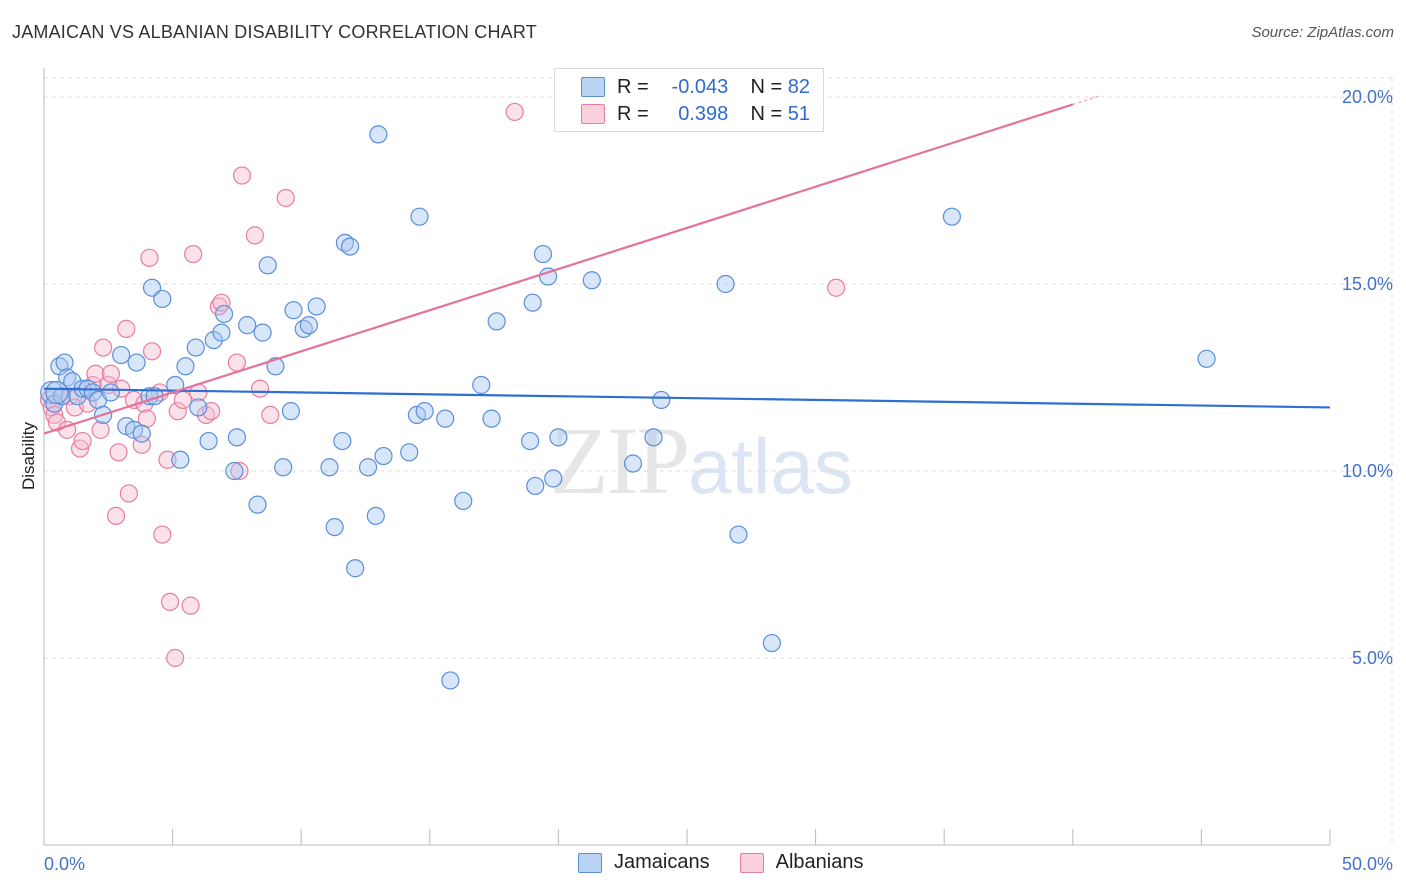 The height and width of the screenshot is (892, 1406). I want to click on source-label: Source: ZipAtlas.com, so click(1322, 32).